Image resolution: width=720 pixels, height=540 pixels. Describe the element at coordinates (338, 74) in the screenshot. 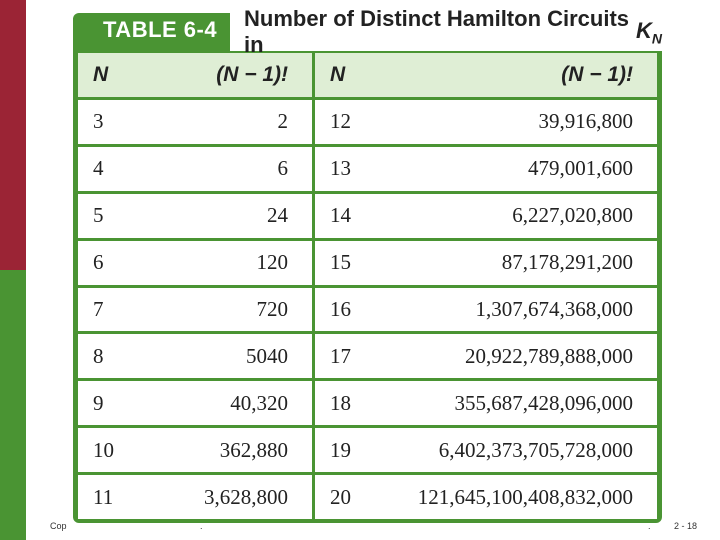

I see `header-n-right: N` at that location.